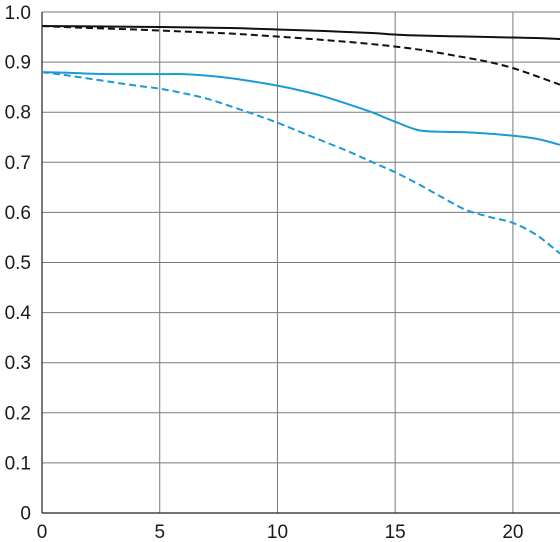  I want to click on series-line-1-solid, so click(300, 33).